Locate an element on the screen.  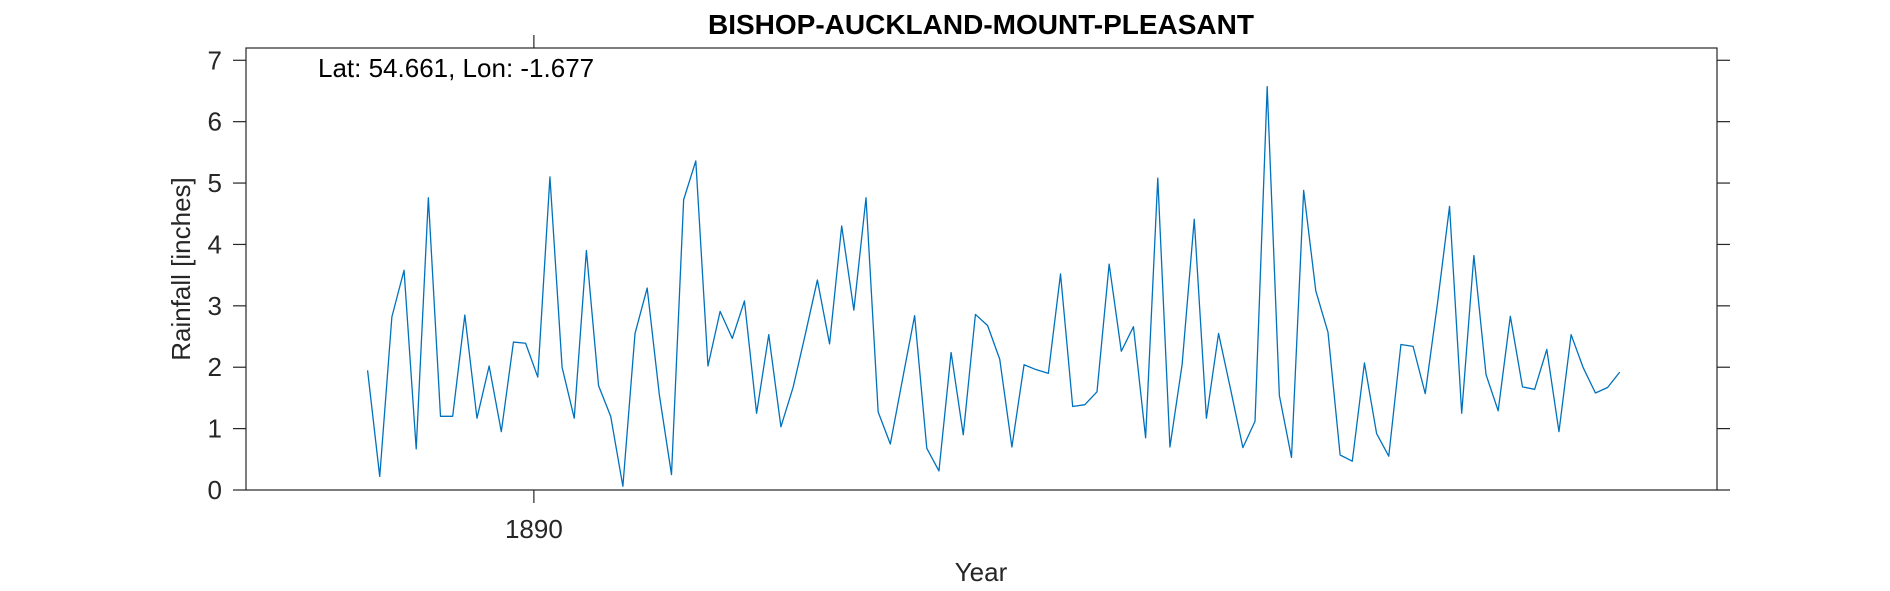
x-tick-label: 1890 is located at coordinates (534, 529).